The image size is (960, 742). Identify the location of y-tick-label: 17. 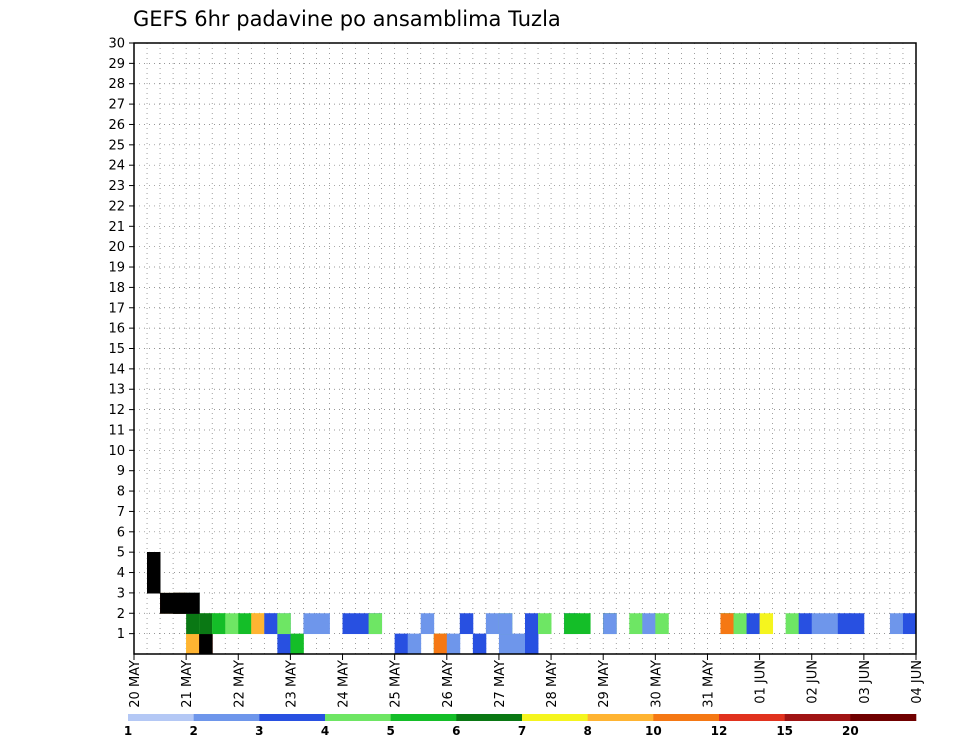
(116, 308).